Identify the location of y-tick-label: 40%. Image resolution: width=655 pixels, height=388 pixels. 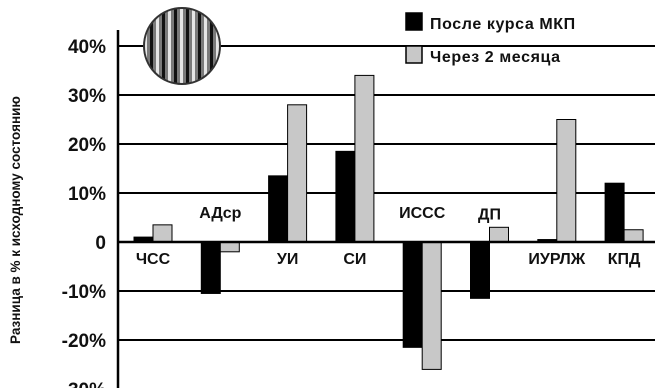
(87, 47).